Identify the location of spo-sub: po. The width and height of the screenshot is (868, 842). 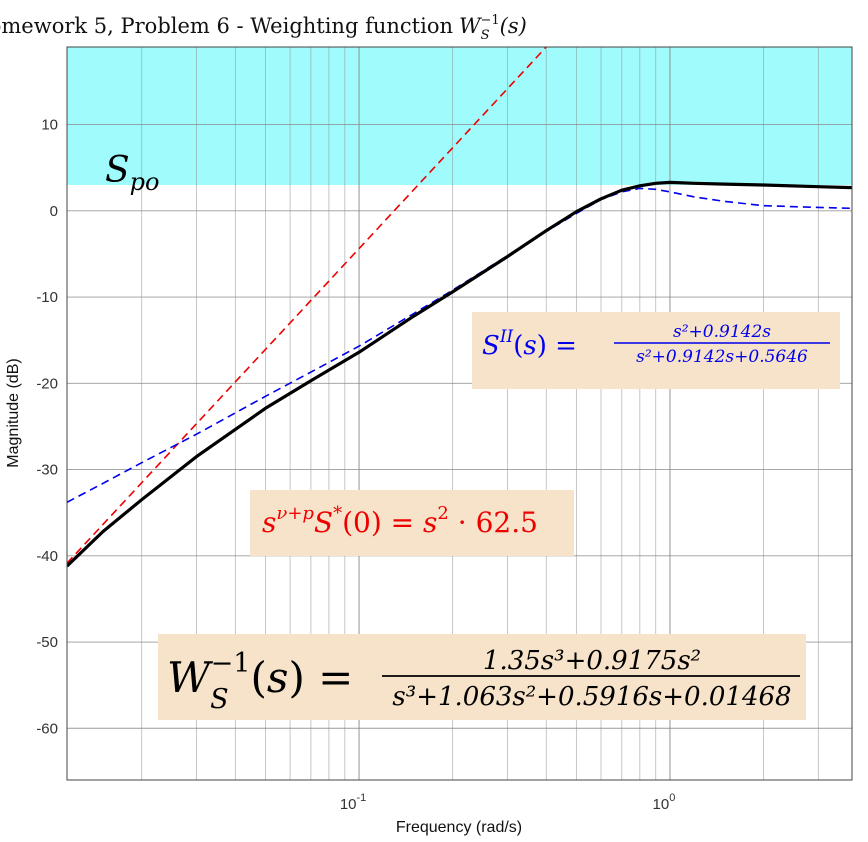
(145, 182).